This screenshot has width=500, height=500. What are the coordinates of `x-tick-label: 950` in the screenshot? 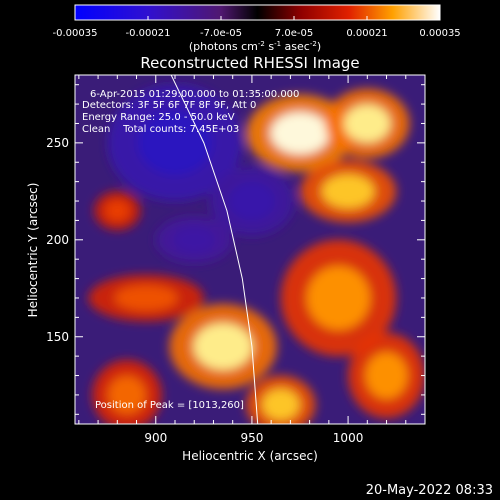 It's located at (251, 438).